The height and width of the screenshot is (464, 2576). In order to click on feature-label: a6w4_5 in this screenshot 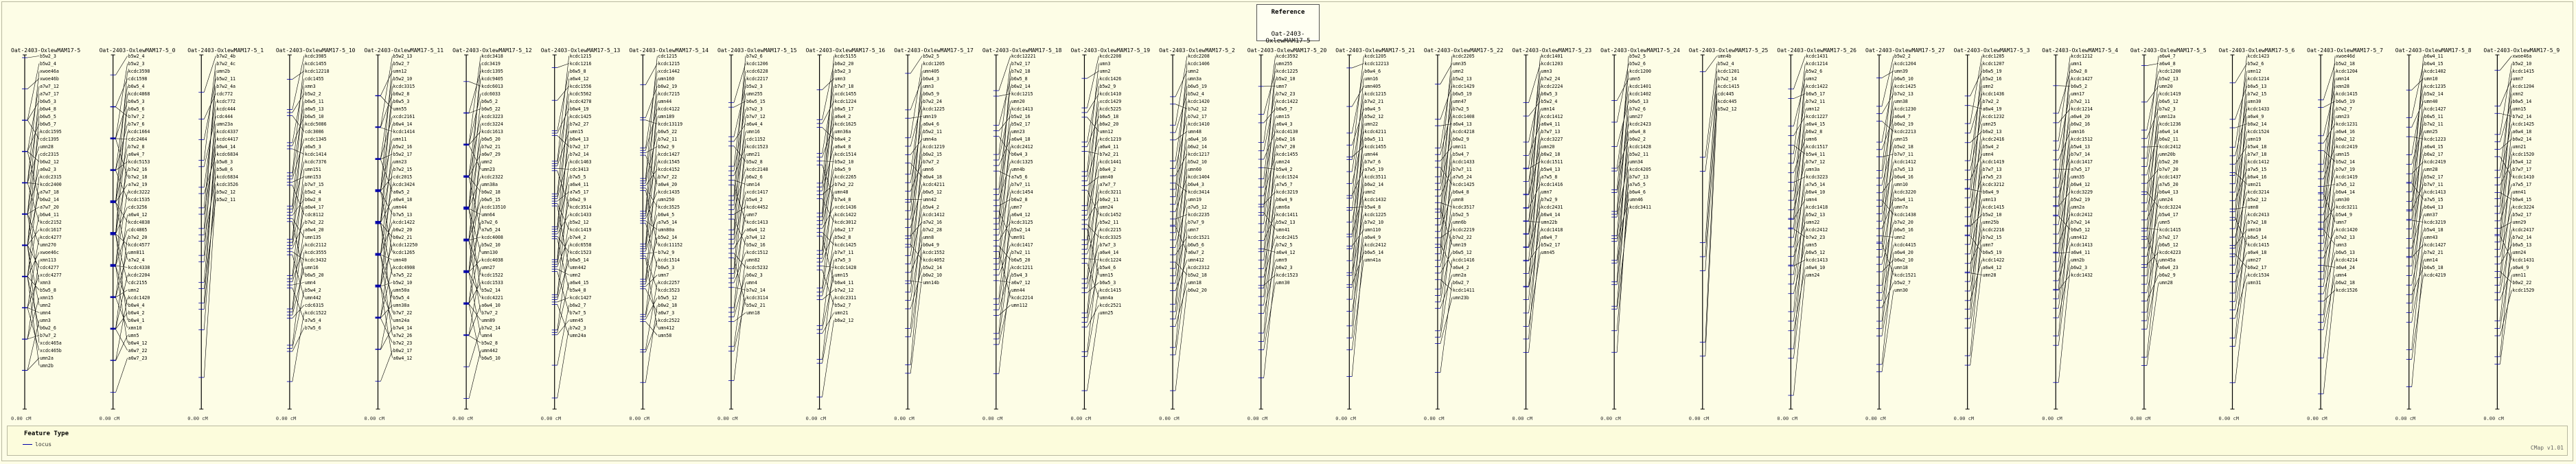, I will do `click(1372, 109)`.